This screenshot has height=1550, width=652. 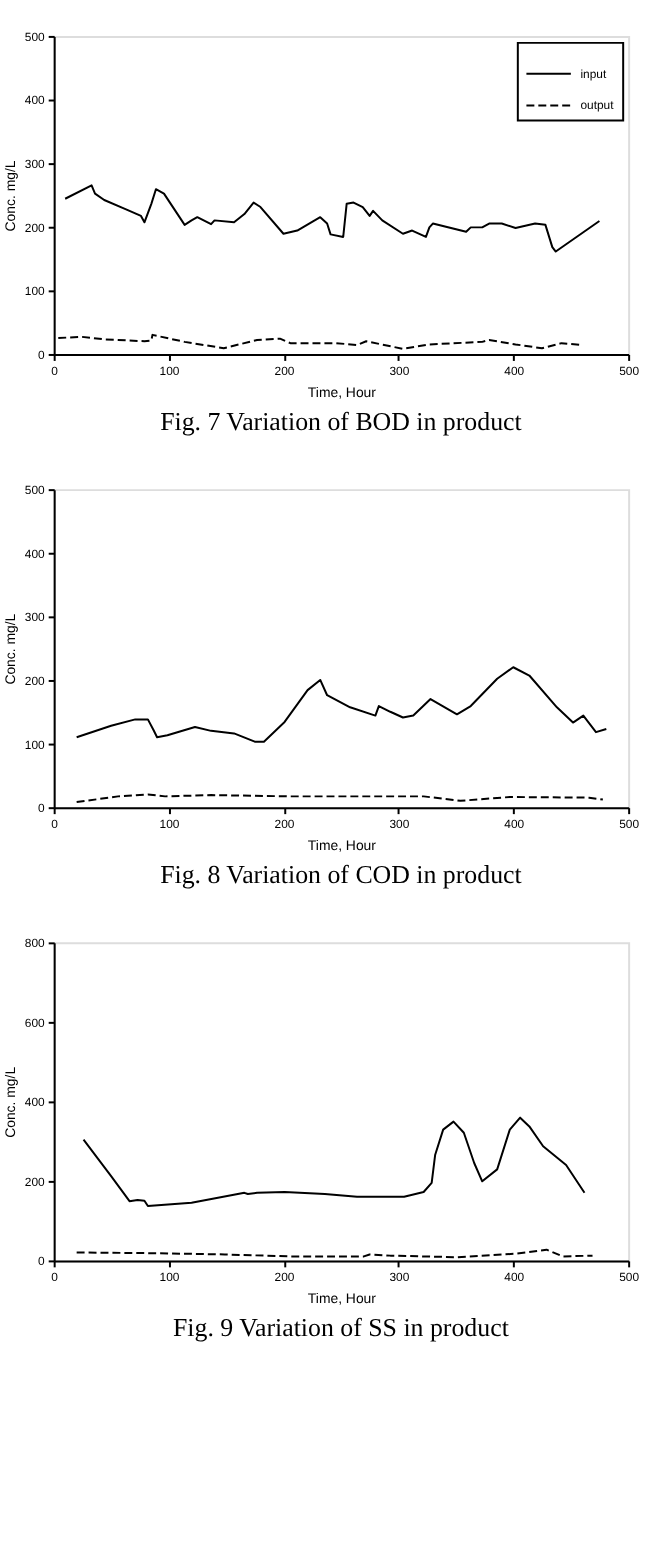 What do you see at coordinates (341, 1326) in the screenshot?
I see `text: Fig. 9 Variation of SS in product` at bounding box center [341, 1326].